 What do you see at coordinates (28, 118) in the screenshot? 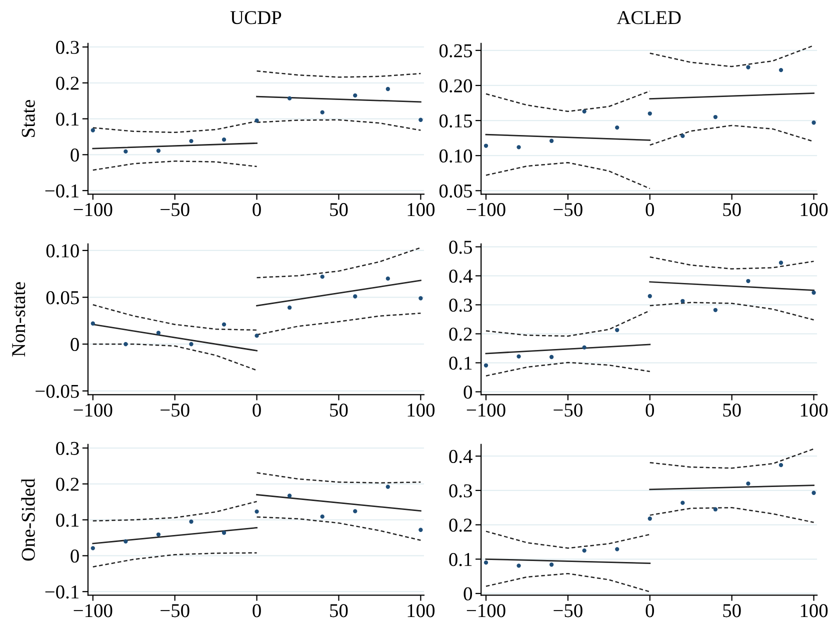
I see `y-axis-title: State` at bounding box center [28, 118].